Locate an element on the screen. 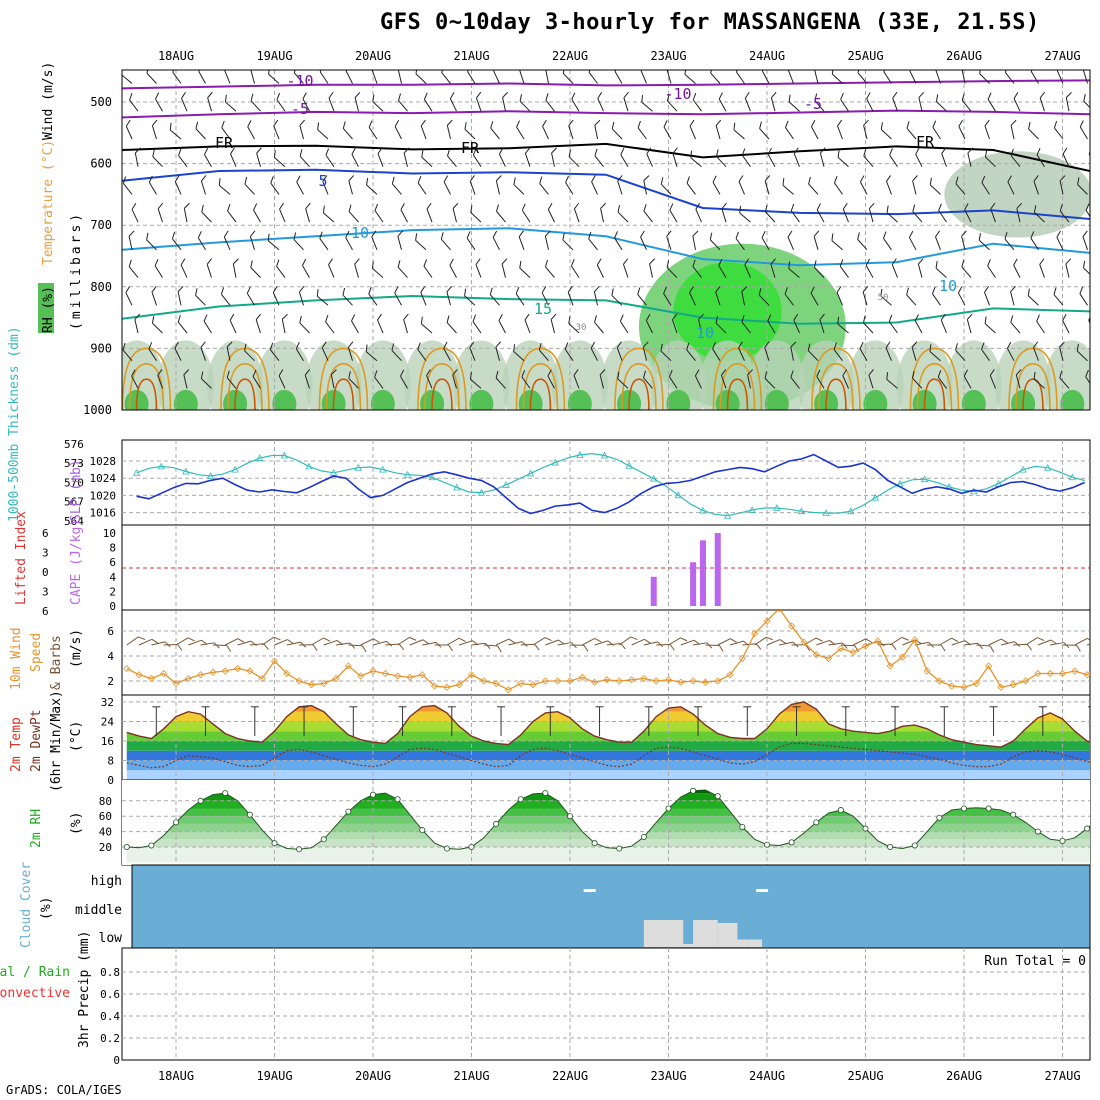 The height and width of the screenshot is (1100, 1100). lifted-index-tick-label: 6 is located at coordinates (45, 611).